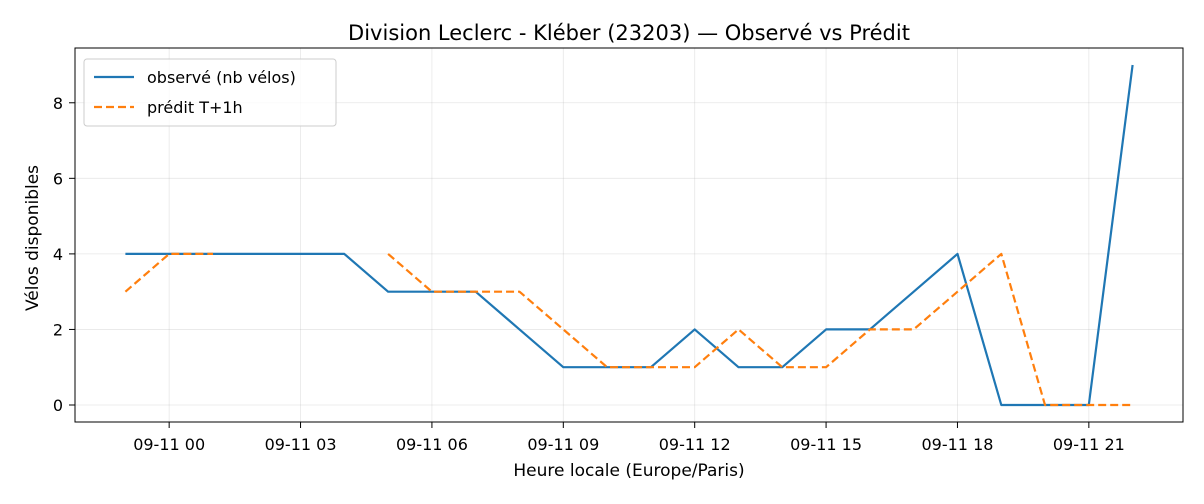 Image resolution: width=1204 pixels, height=504 pixels. What do you see at coordinates (432, 444) in the screenshot?
I see `x-tick-label: 09-11 06` at bounding box center [432, 444].